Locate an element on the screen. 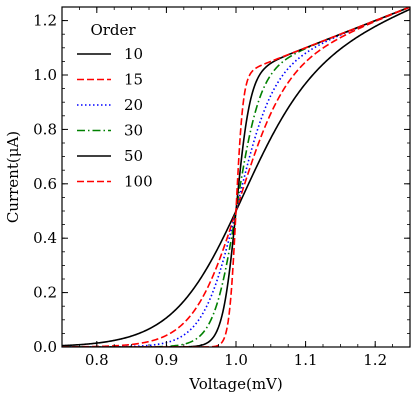  y-tick-label: 0.0 is located at coordinates (45, 347).